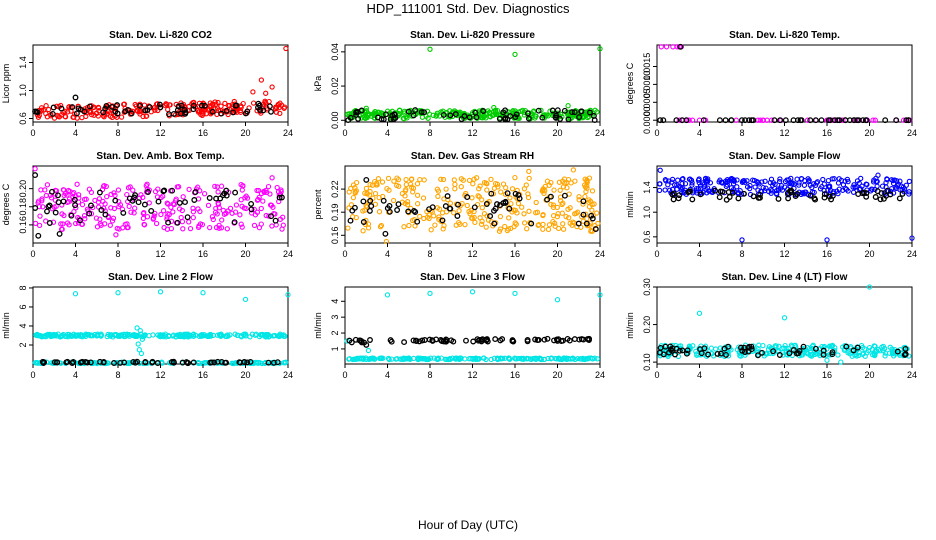 This screenshot has height=540, width=936. What do you see at coordinates (23, 189) in the screenshot?
I see `y-tick-label: 0.20` at bounding box center [23, 189].